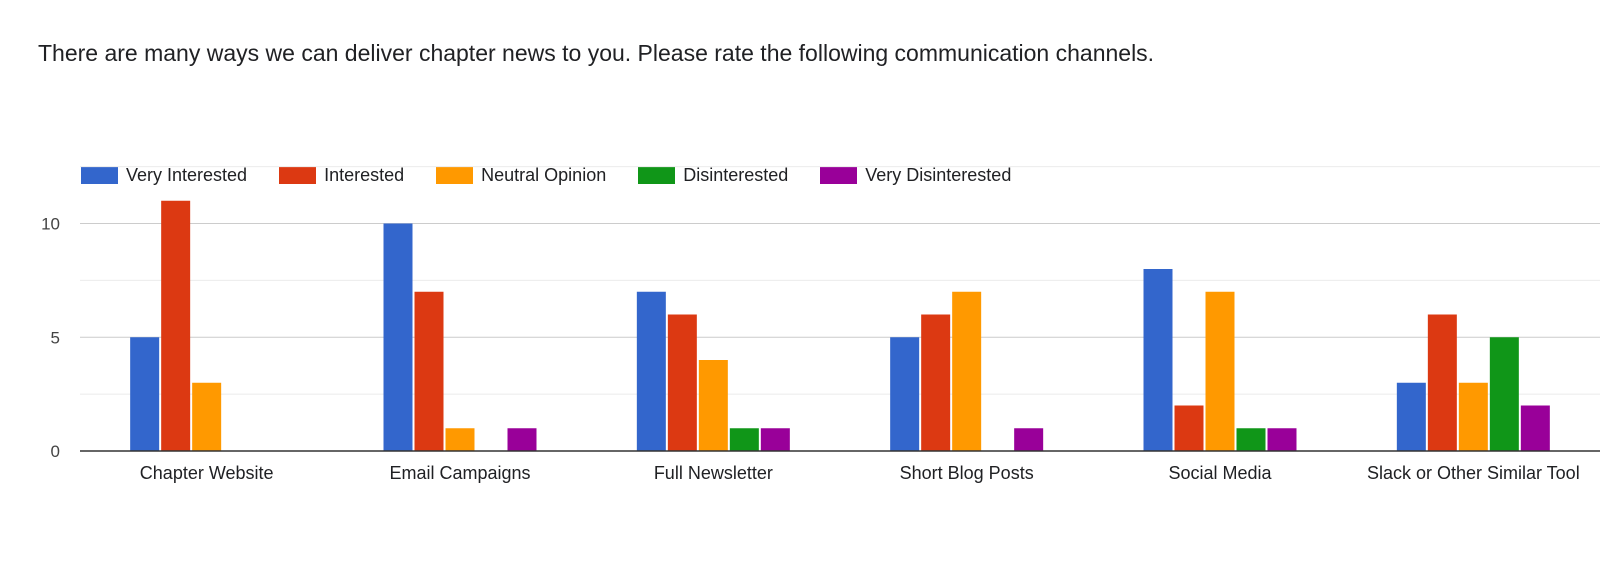 The image size is (1600, 579). I want to click on x-tick-label: Short Blog Posts, so click(967, 473).